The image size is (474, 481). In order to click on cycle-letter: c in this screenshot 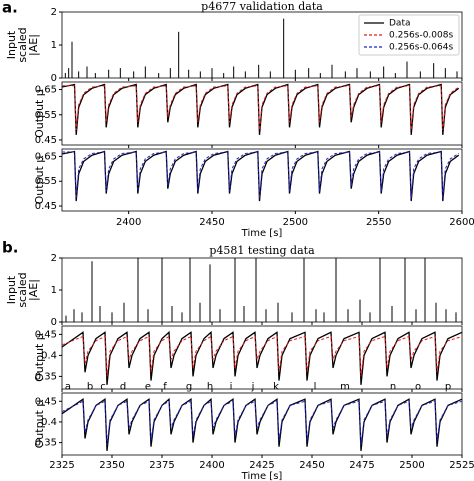, I will do `click(103, 387)`.